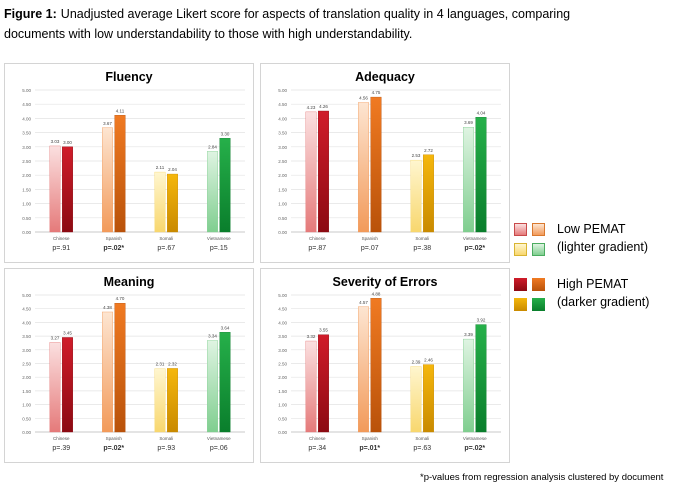 The width and height of the screenshot is (689, 488). What do you see at coordinates (475, 238) in the screenshot?
I see `x-tick-label: Vietnamese` at bounding box center [475, 238].